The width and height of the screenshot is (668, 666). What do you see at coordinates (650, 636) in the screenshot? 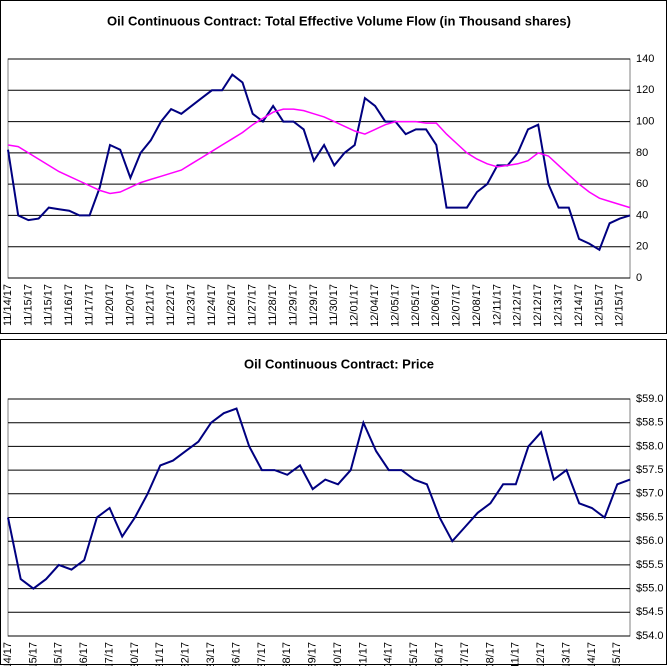
I see `y-tick-label: $54.0` at bounding box center [650, 636].